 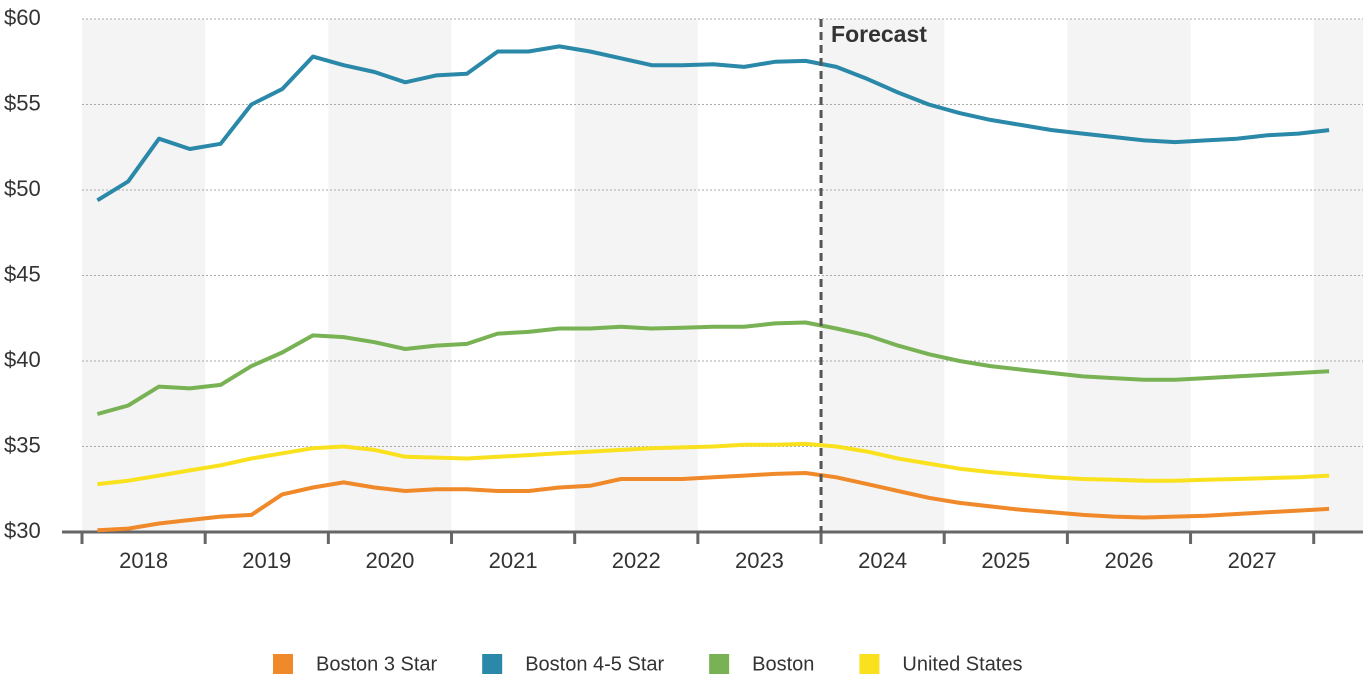 What do you see at coordinates (22, 359) in the screenshot?
I see `y-tick-label: $40` at bounding box center [22, 359].